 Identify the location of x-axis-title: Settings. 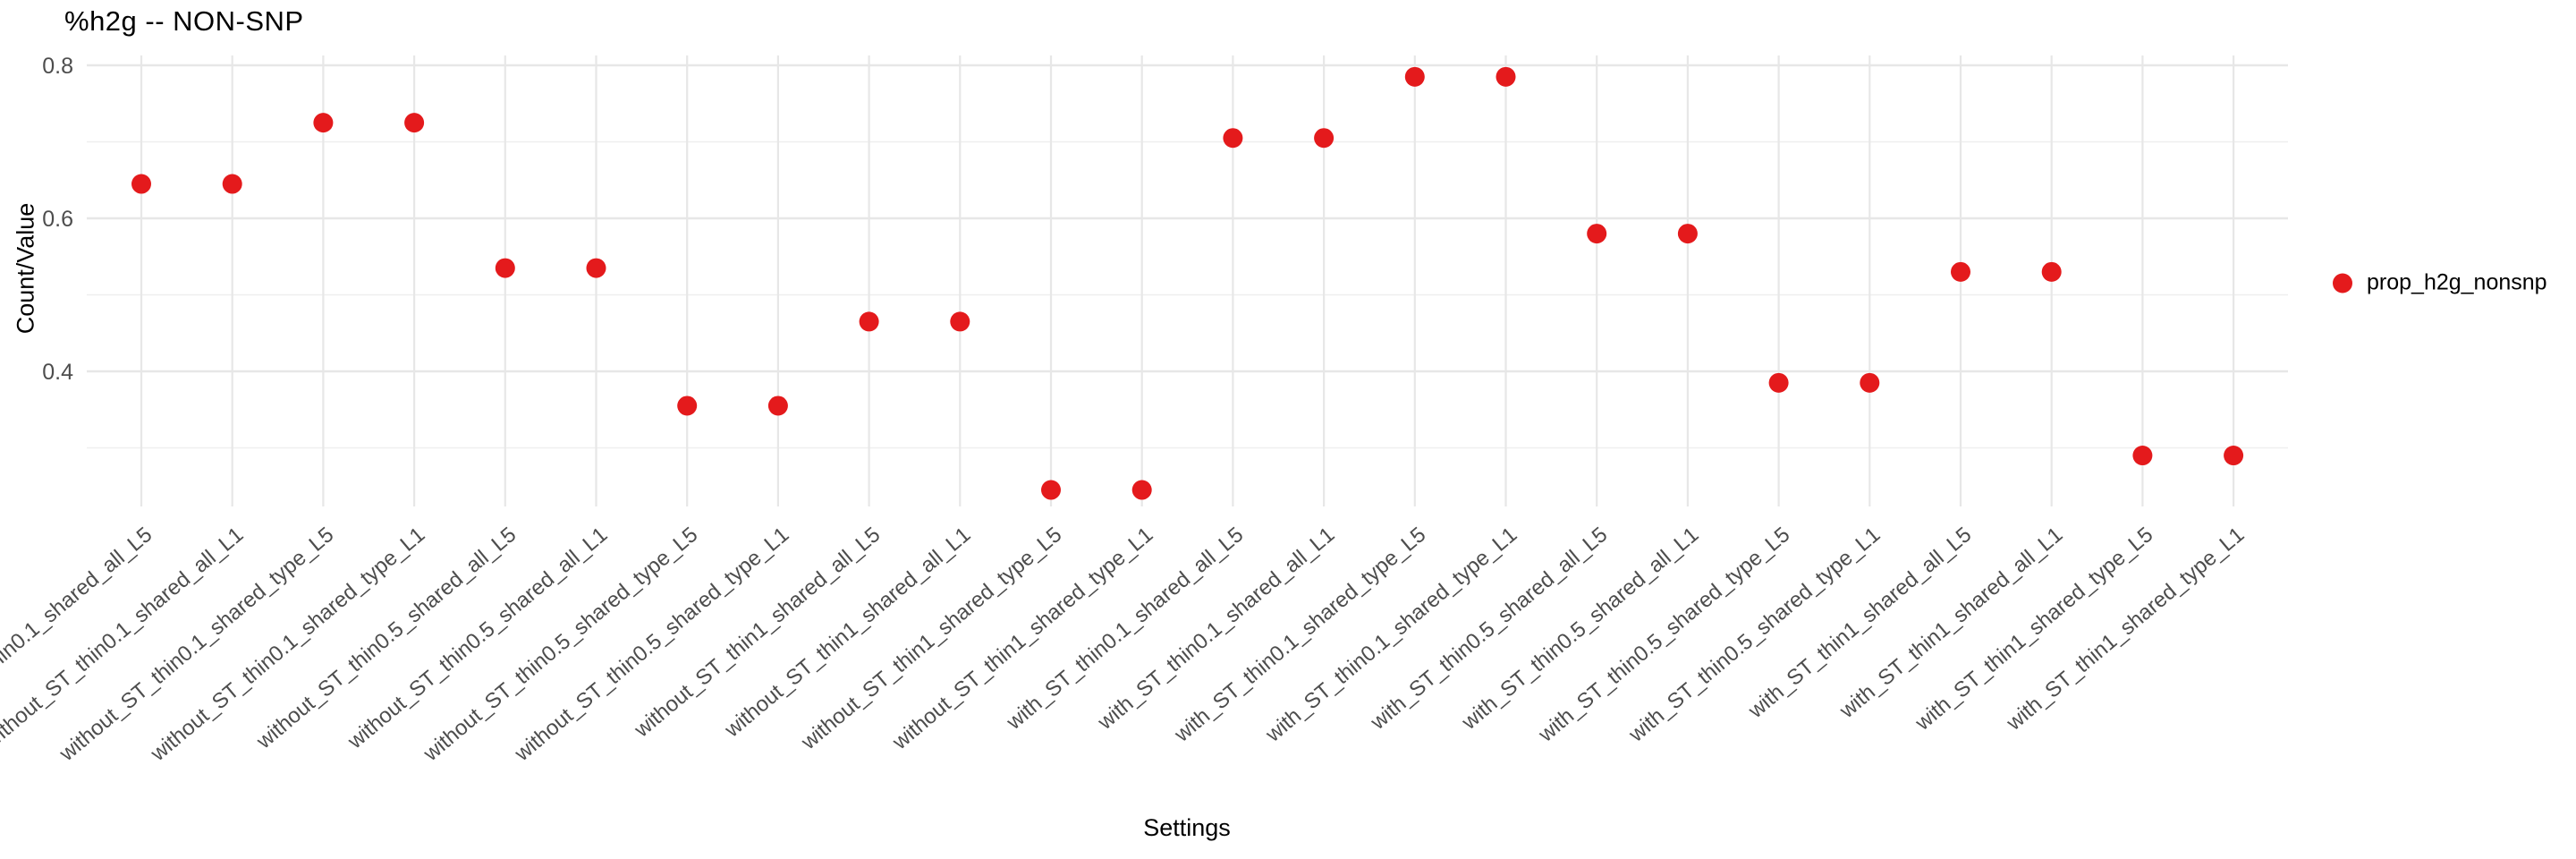
(1187, 827).